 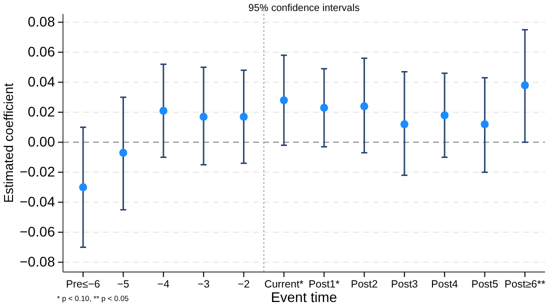 What do you see at coordinates (324, 284) in the screenshot?
I see `x-tick-label: Post1*` at bounding box center [324, 284].